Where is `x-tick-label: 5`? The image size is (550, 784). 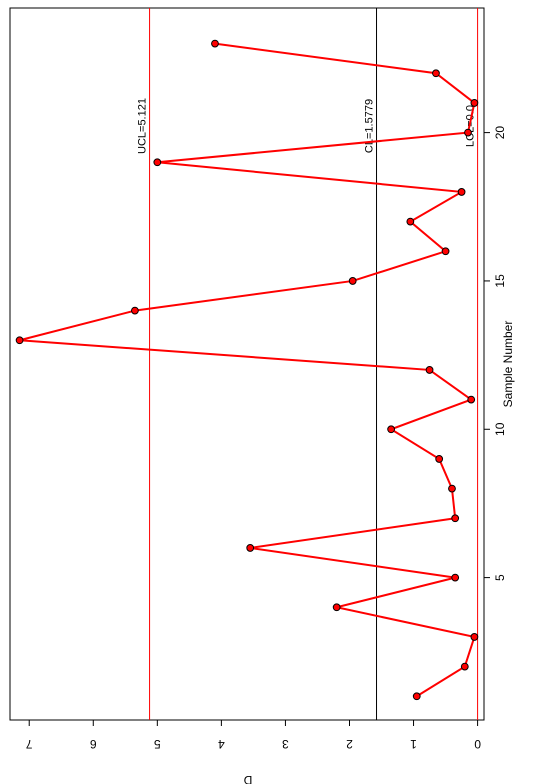
x-tick-label: 5 is located at coordinates (500, 577).